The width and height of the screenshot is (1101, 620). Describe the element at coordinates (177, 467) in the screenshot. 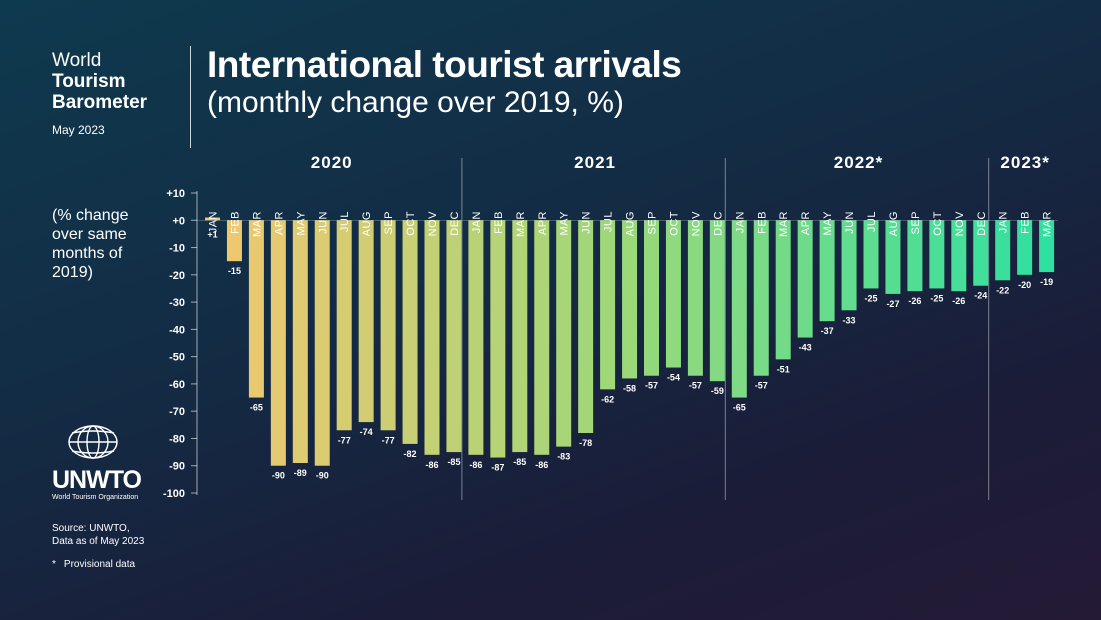

I see `y-tick-label: -90` at that location.